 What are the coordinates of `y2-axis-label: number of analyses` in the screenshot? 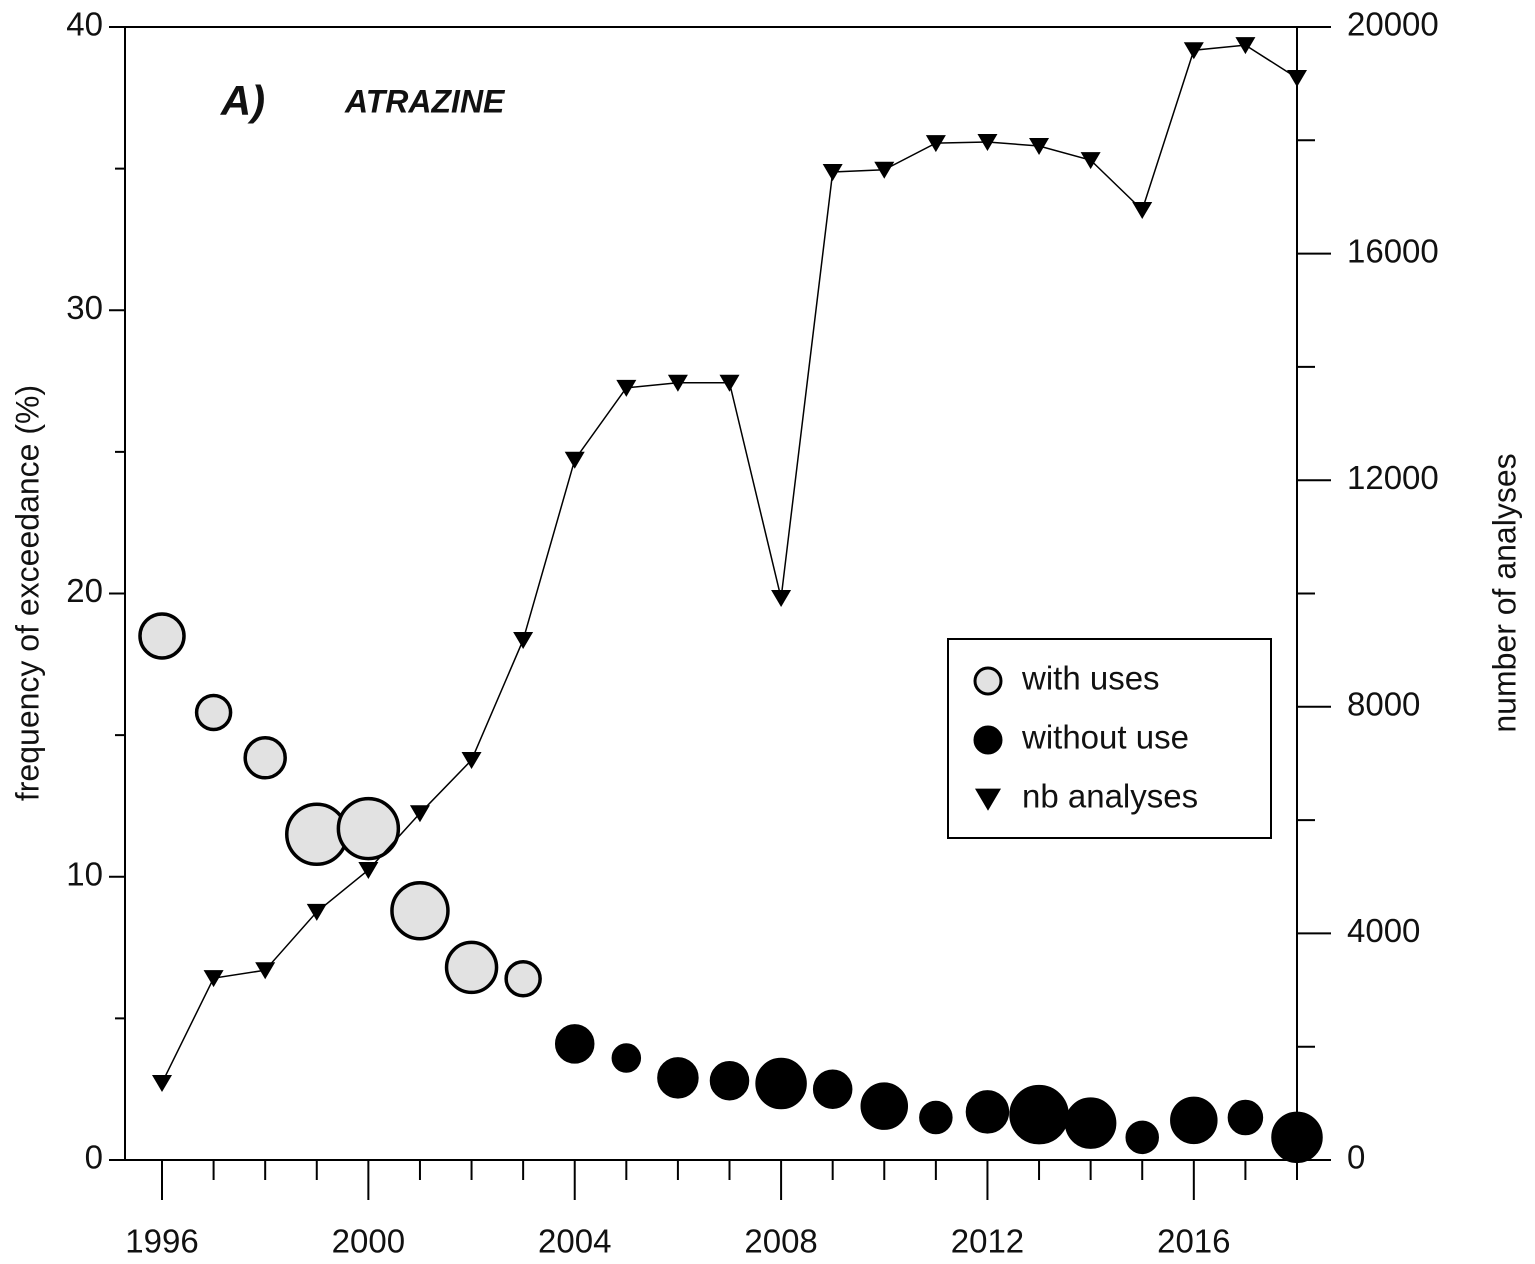 It's located at (1504, 592).